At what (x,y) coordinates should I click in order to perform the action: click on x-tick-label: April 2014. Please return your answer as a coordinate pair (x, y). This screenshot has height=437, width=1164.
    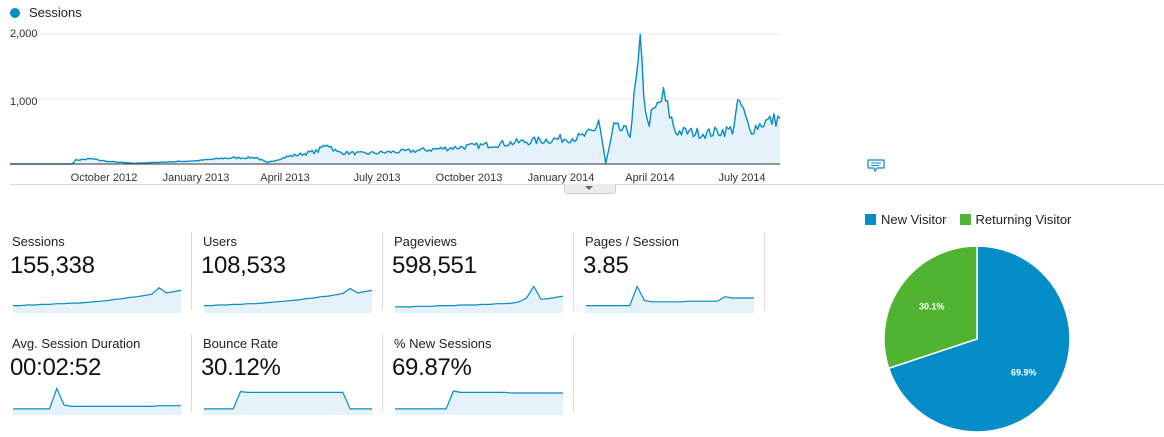
    Looking at the image, I should click on (650, 178).